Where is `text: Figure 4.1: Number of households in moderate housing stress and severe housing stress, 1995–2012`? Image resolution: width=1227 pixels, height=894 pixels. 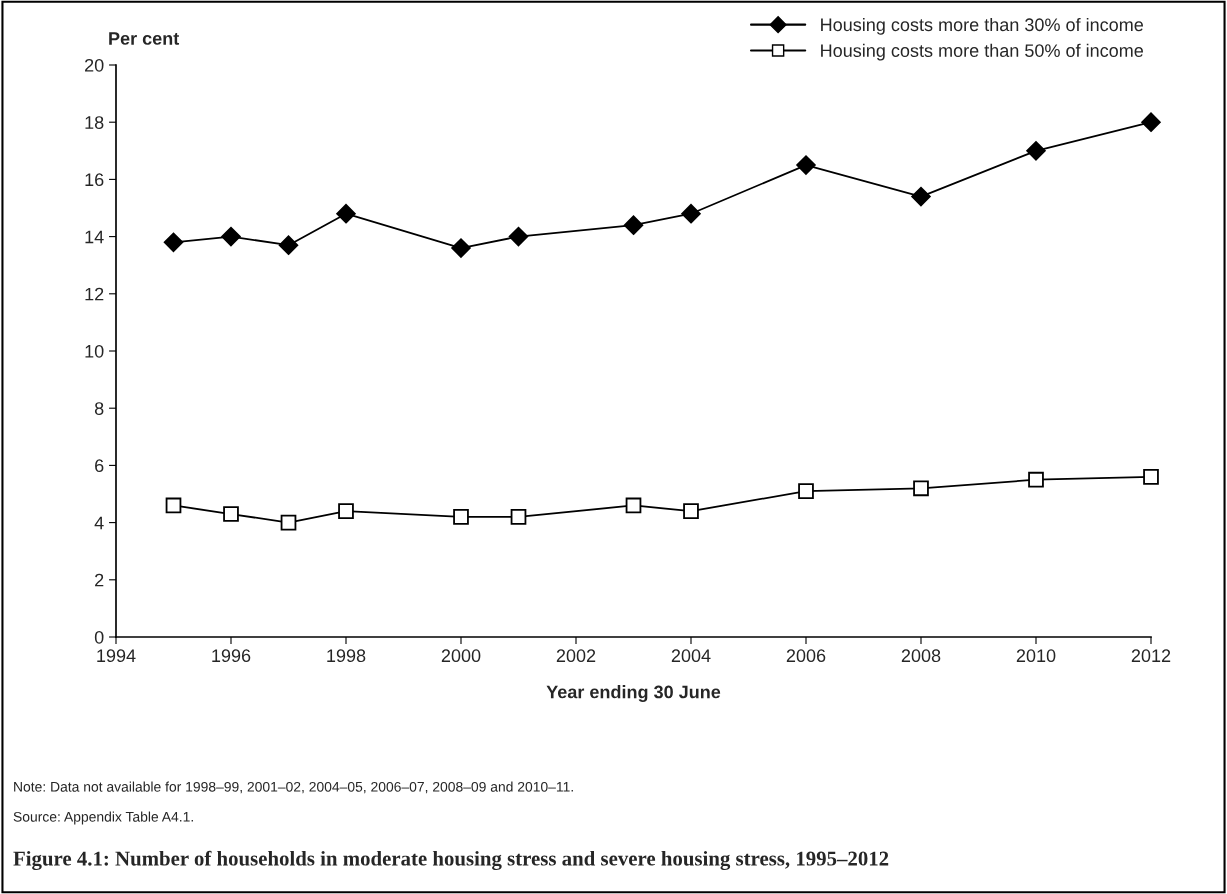
text: Figure 4.1: Number of households in moderate housing stress and severe housing stress, 1995–2012 is located at coordinates (451, 860).